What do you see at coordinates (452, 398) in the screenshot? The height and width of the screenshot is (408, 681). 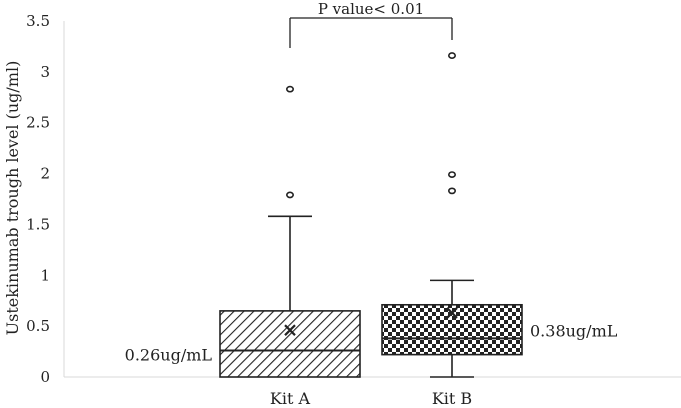 I see `category-label: Kit B` at bounding box center [452, 398].